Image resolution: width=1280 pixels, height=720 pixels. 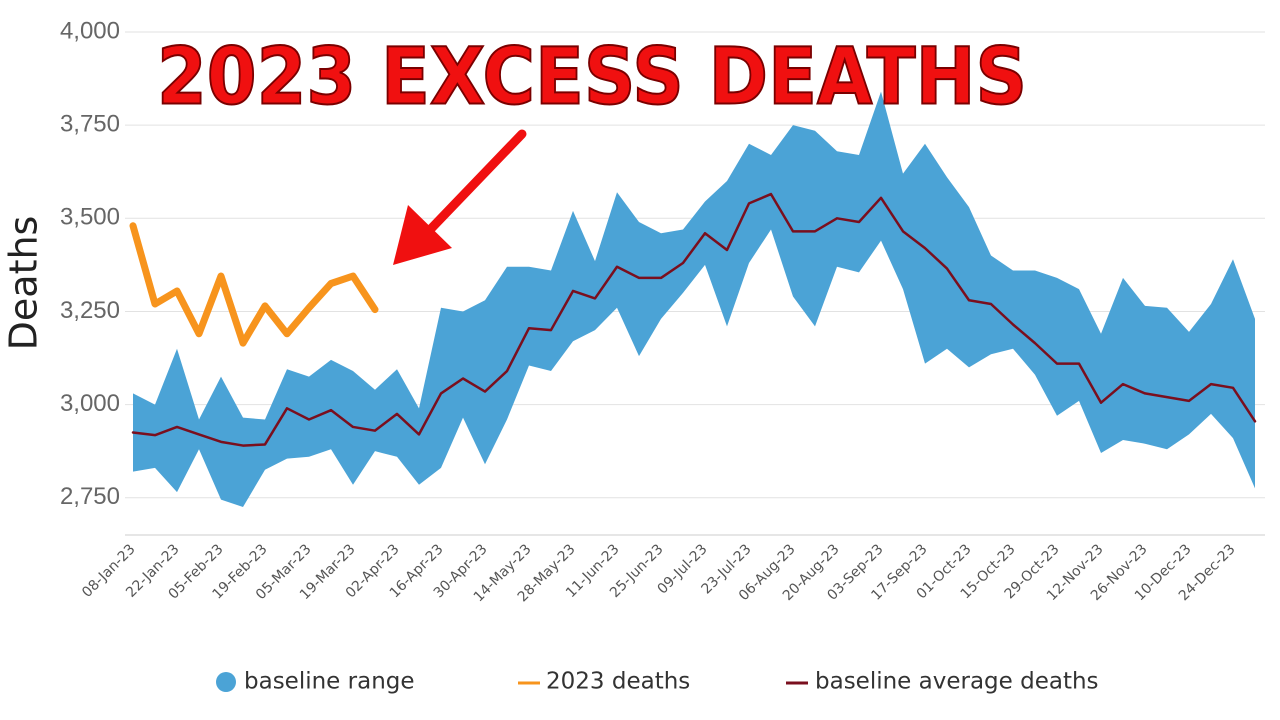 What do you see at coordinates (90, 496) in the screenshot?
I see `y-tick-label: 2,750` at bounding box center [90, 496].